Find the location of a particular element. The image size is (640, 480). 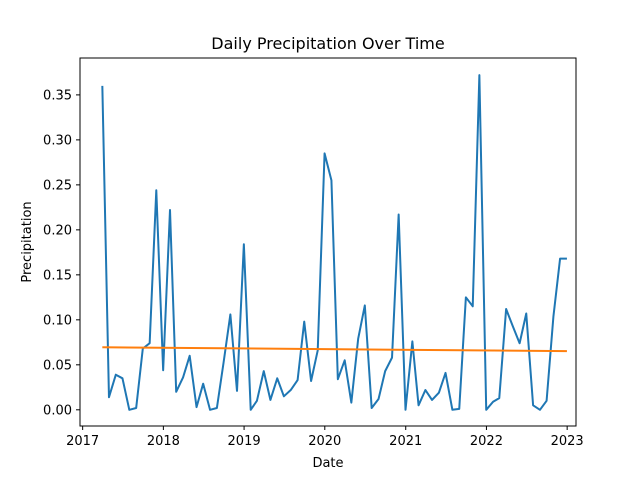

trend-line is located at coordinates (334, 349).